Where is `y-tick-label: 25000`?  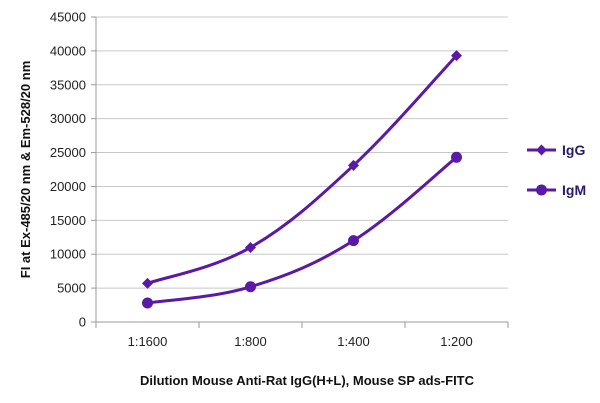 y-tick-label: 25000 is located at coordinates (68, 152).